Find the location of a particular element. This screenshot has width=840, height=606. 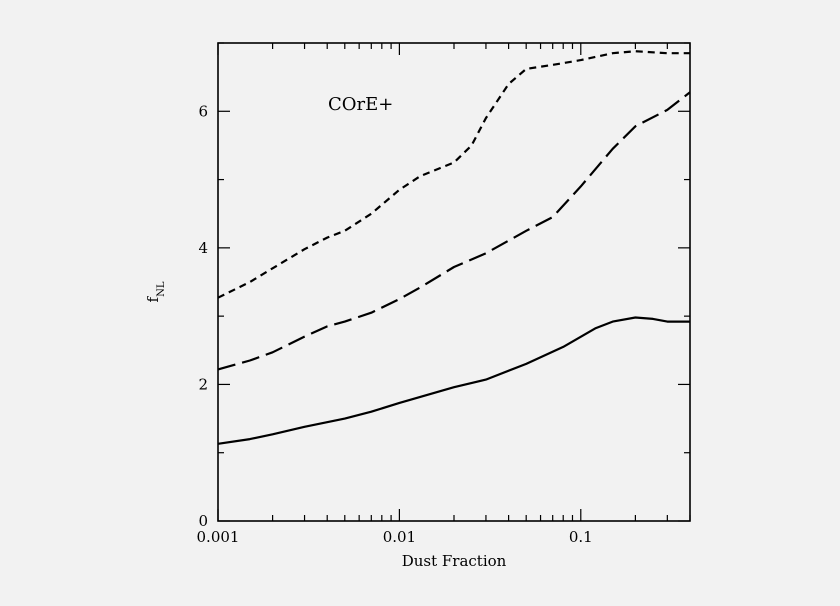

series-line-solid is located at coordinates (453, 380).